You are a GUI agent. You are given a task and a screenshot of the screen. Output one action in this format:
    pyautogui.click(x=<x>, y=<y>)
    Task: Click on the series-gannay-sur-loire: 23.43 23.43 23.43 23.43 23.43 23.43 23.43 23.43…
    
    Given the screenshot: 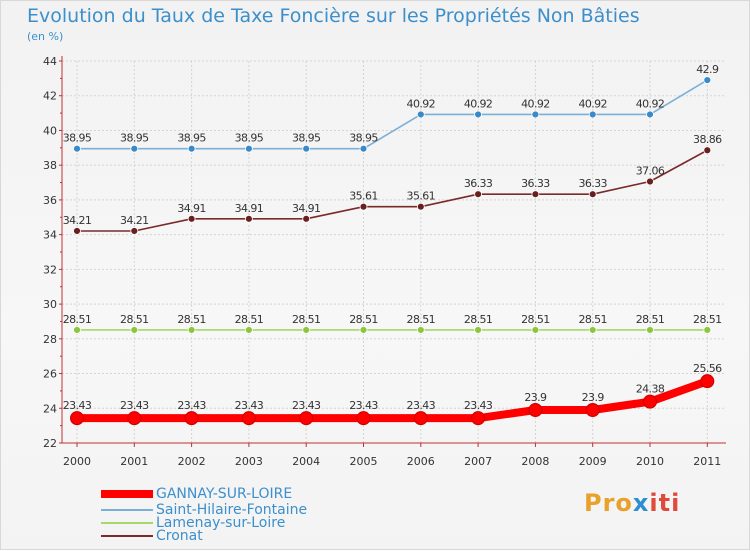 What is the action you would take?
    pyautogui.click(x=393, y=394)
    